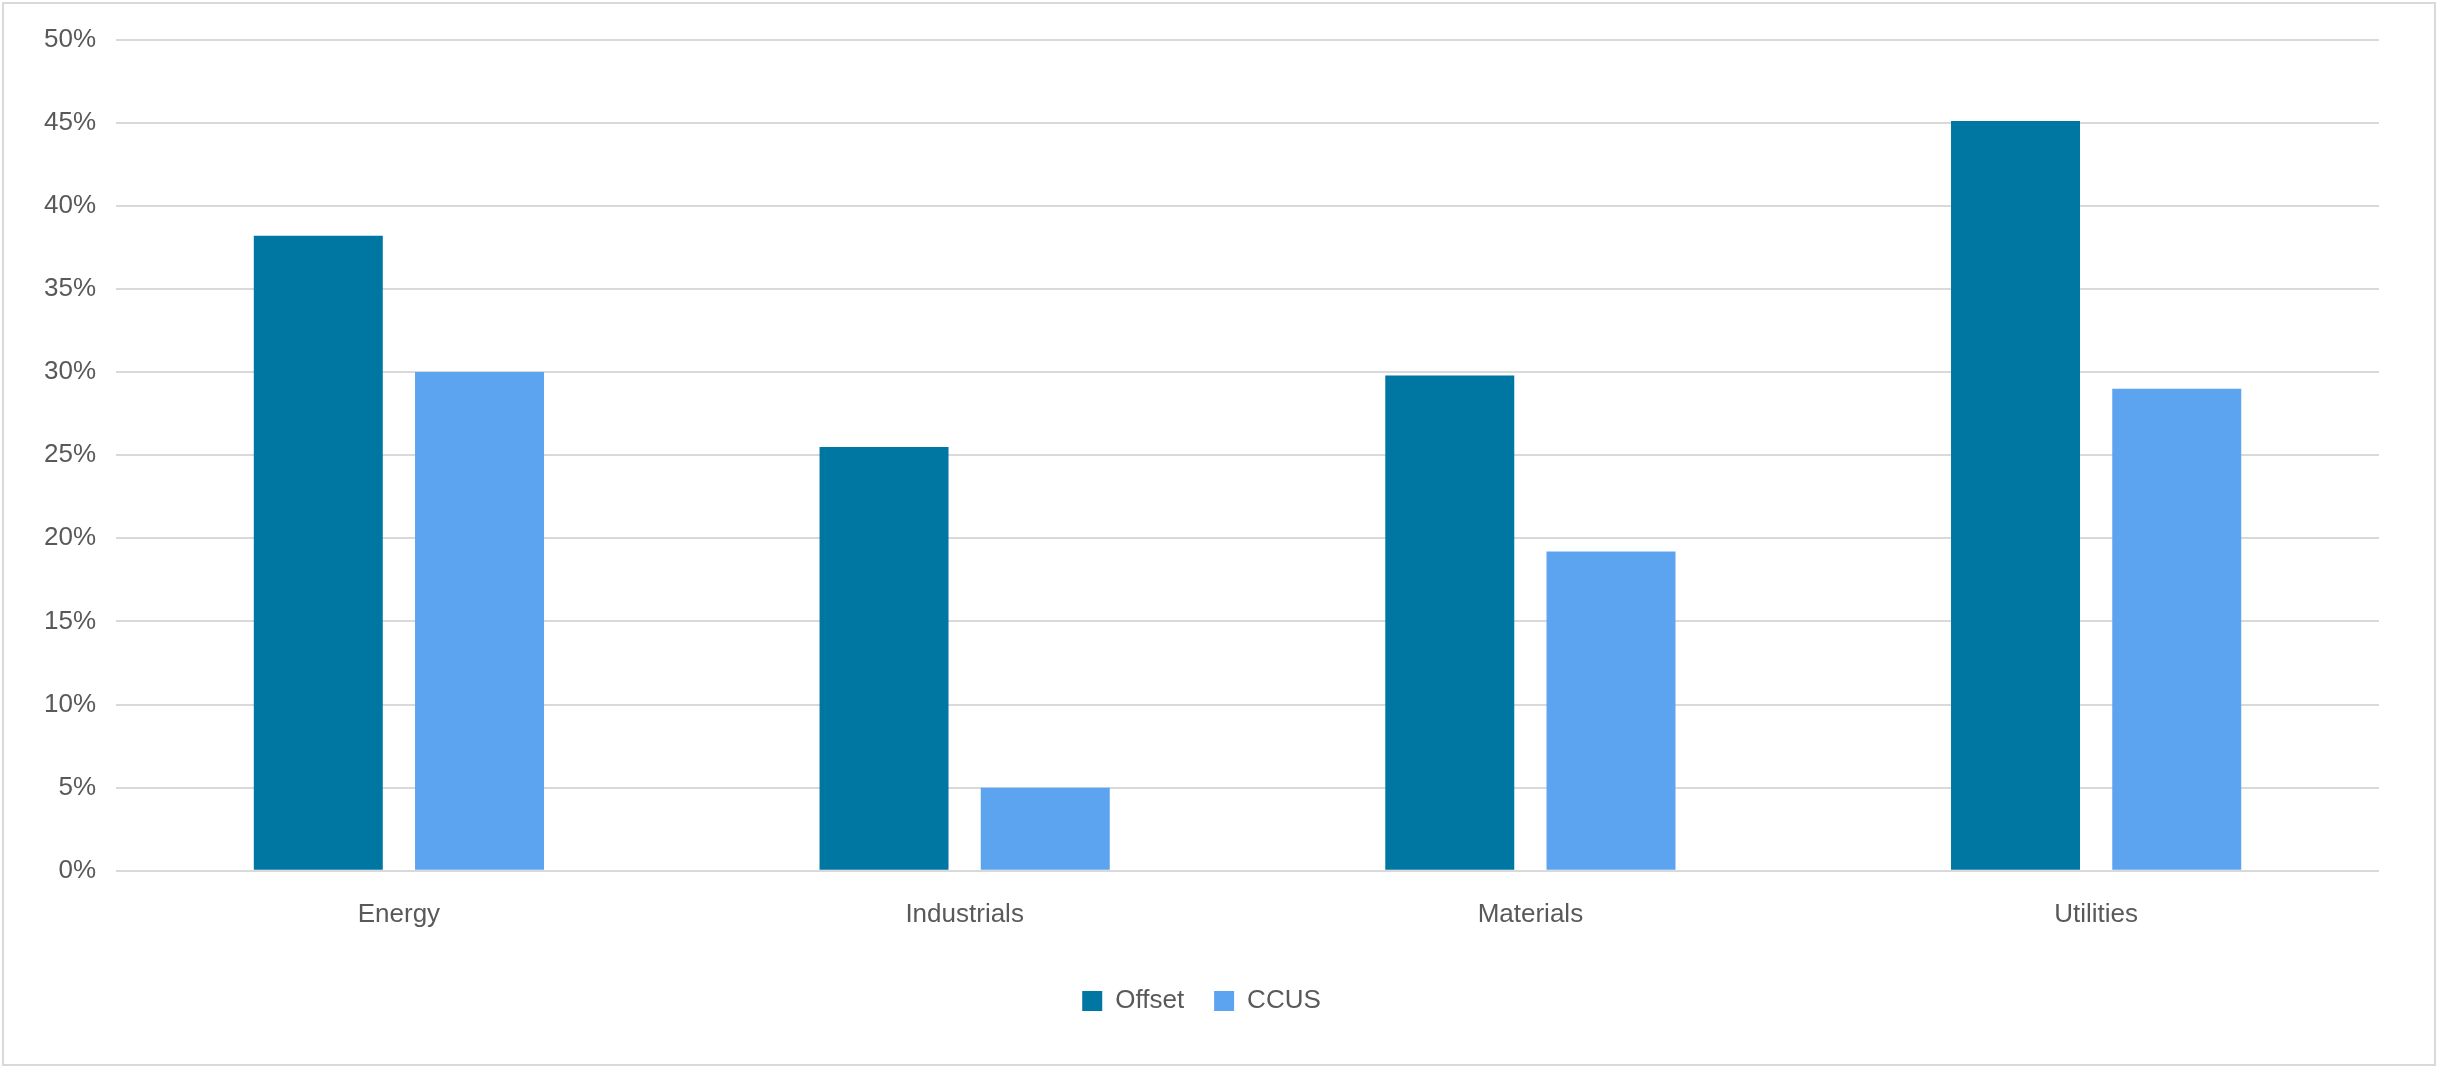  Describe the element at coordinates (77, 868) in the screenshot. I see `y-tick-label: 0%` at that location.